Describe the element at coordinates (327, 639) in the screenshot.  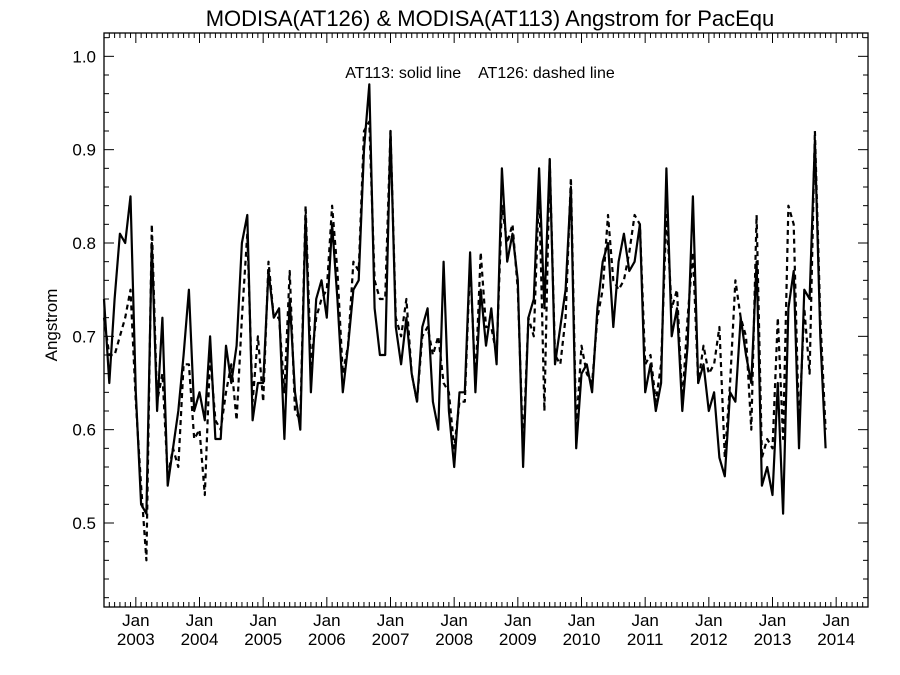
I see `x-tick-year-label: 2006` at that location.